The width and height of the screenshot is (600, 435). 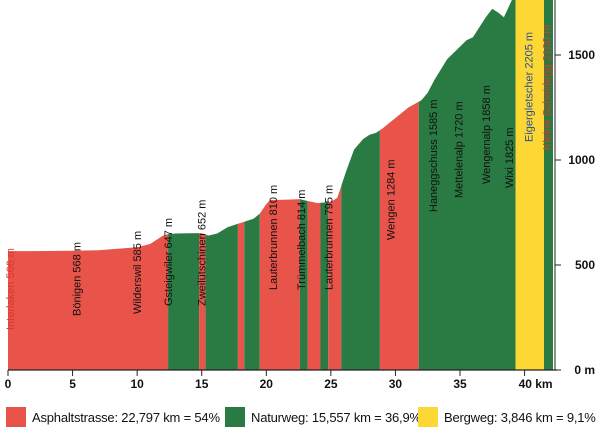 I want to click on place-elevation-7: 795 m, so click(x=329, y=200).